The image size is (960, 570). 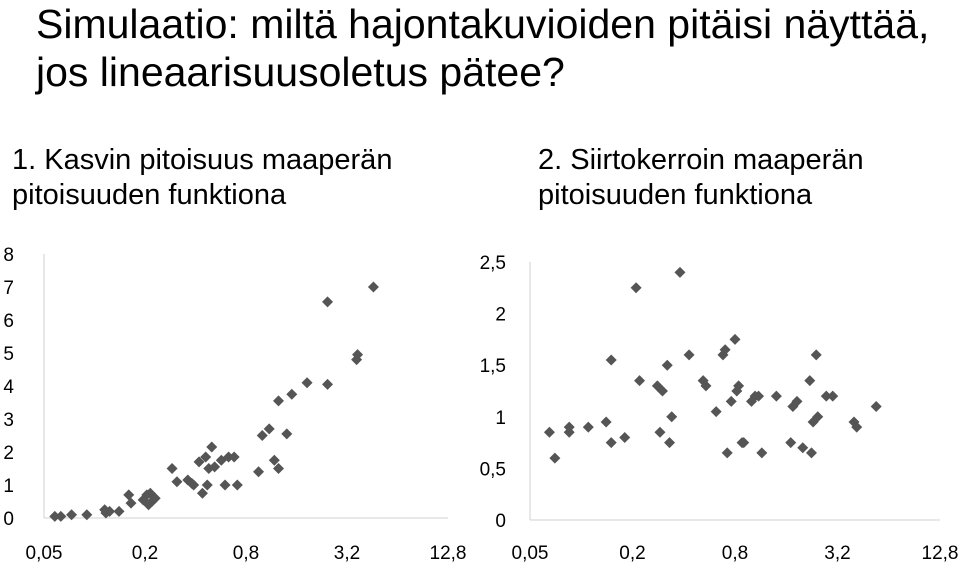 I want to click on chart-1-y-tick-label: 2, so click(x=8, y=453).